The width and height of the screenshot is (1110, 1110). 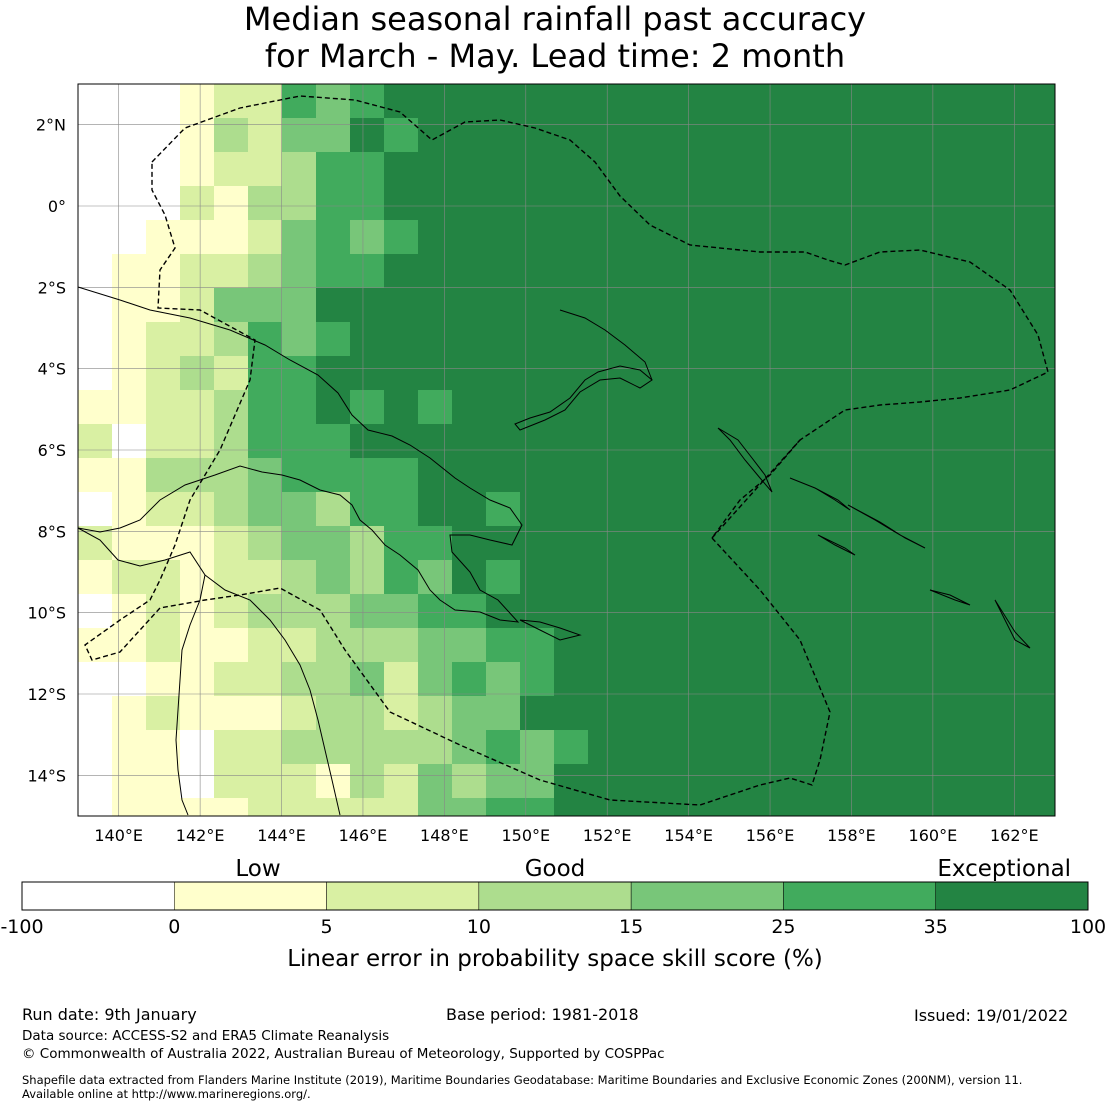 What do you see at coordinates (933, 835) in the screenshot?
I see `longitude-label: 160°E` at bounding box center [933, 835].